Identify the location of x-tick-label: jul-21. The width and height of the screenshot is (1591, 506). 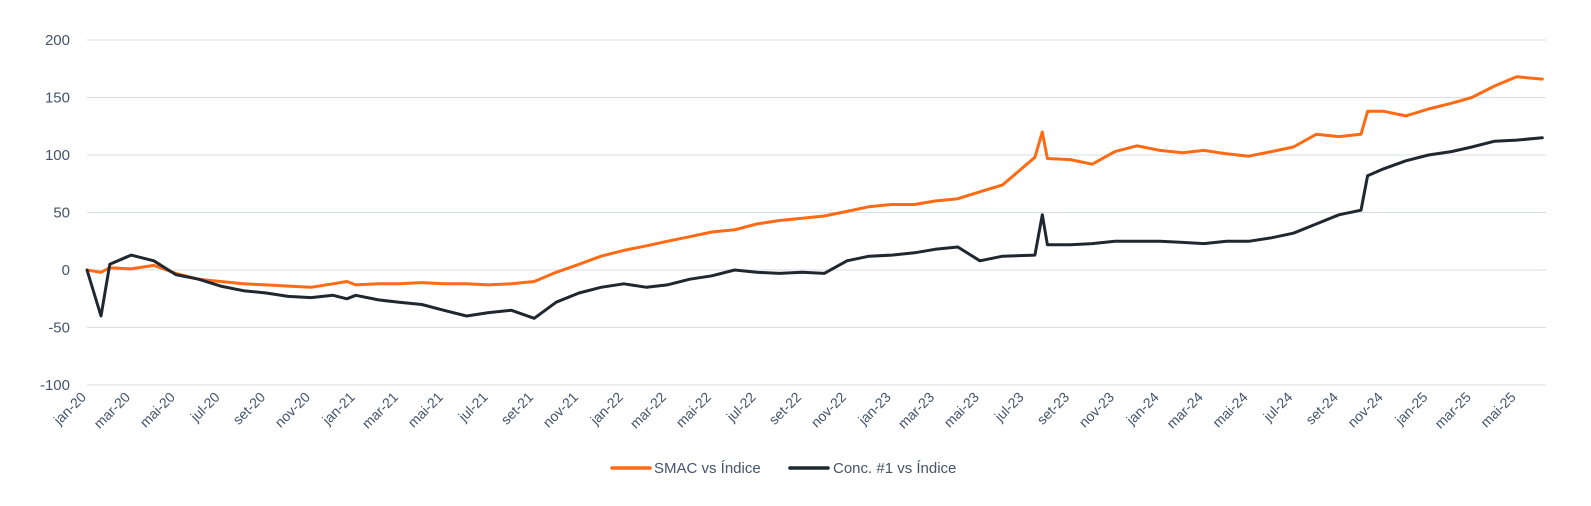
(473, 407).